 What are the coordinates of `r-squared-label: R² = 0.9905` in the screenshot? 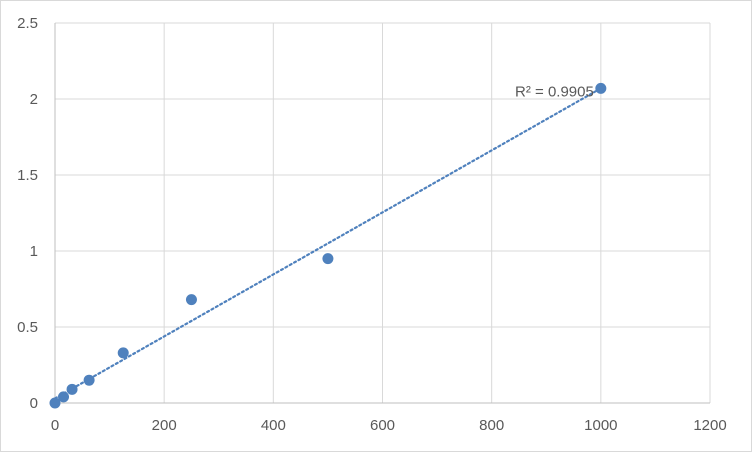 It's located at (554, 91).